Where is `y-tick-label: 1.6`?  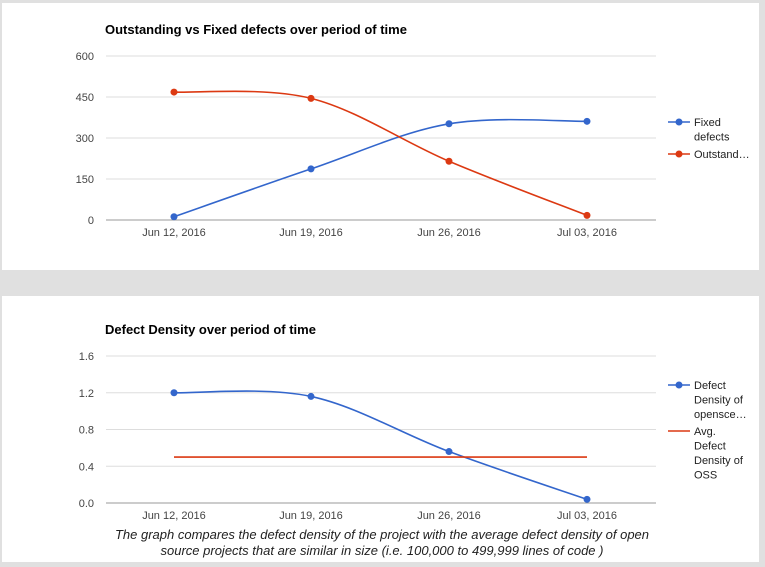 y-tick-label: 1.6 is located at coordinates (86, 357).